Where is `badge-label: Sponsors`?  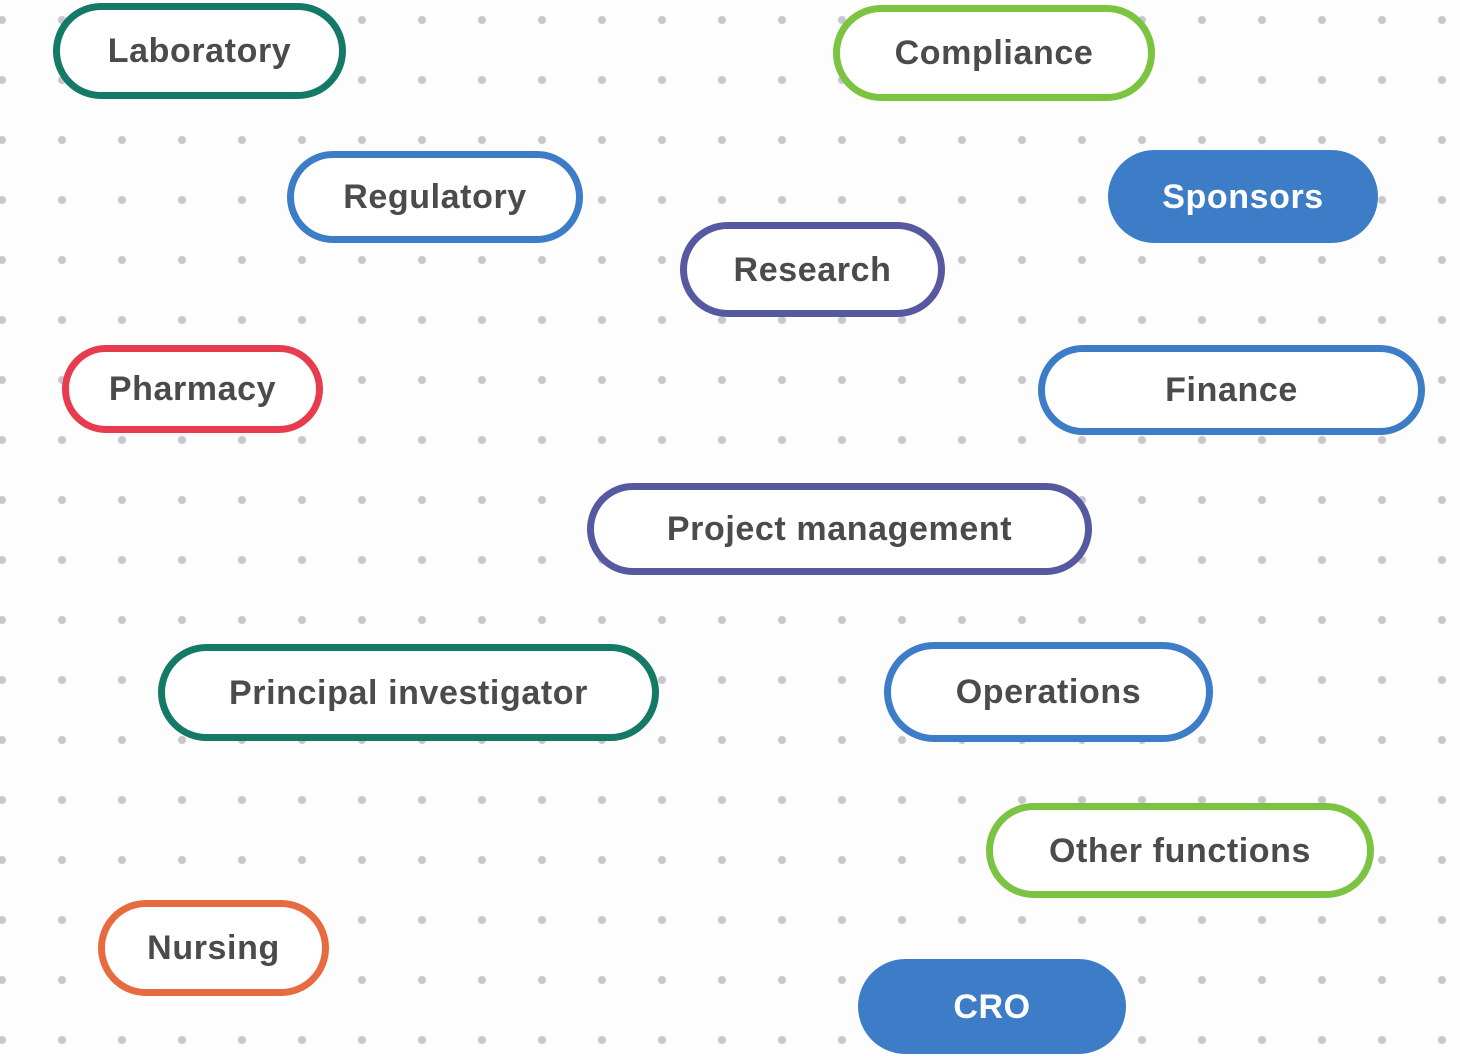
badge-label: Sponsors is located at coordinates (1243, 196).